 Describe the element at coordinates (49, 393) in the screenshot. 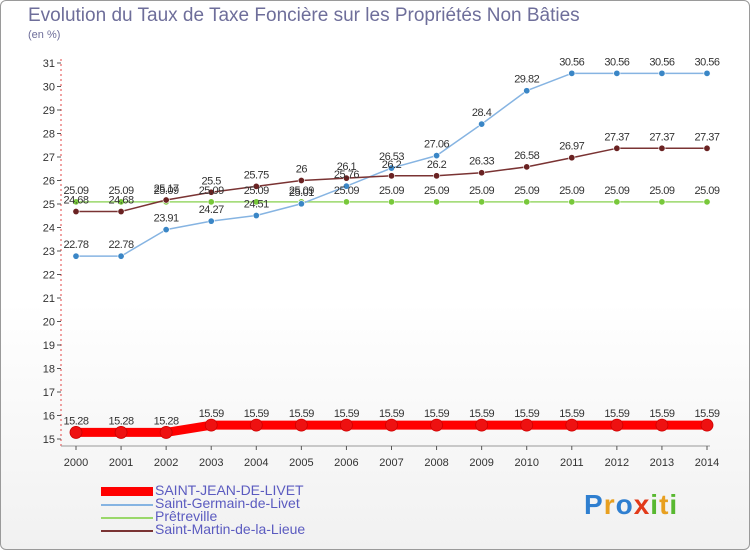

I see `y-tick-label: 17` at that location.